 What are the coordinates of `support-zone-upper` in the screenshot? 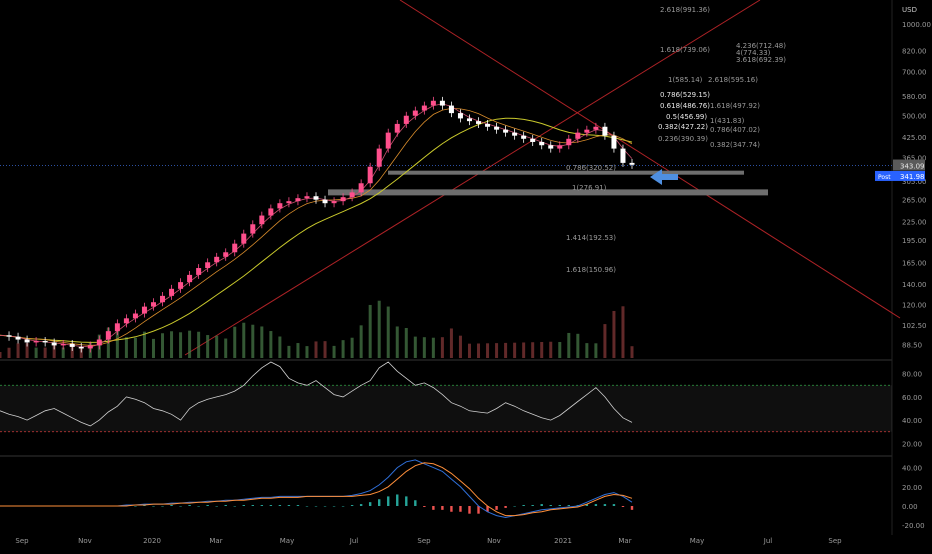 It's located at (566, 172).